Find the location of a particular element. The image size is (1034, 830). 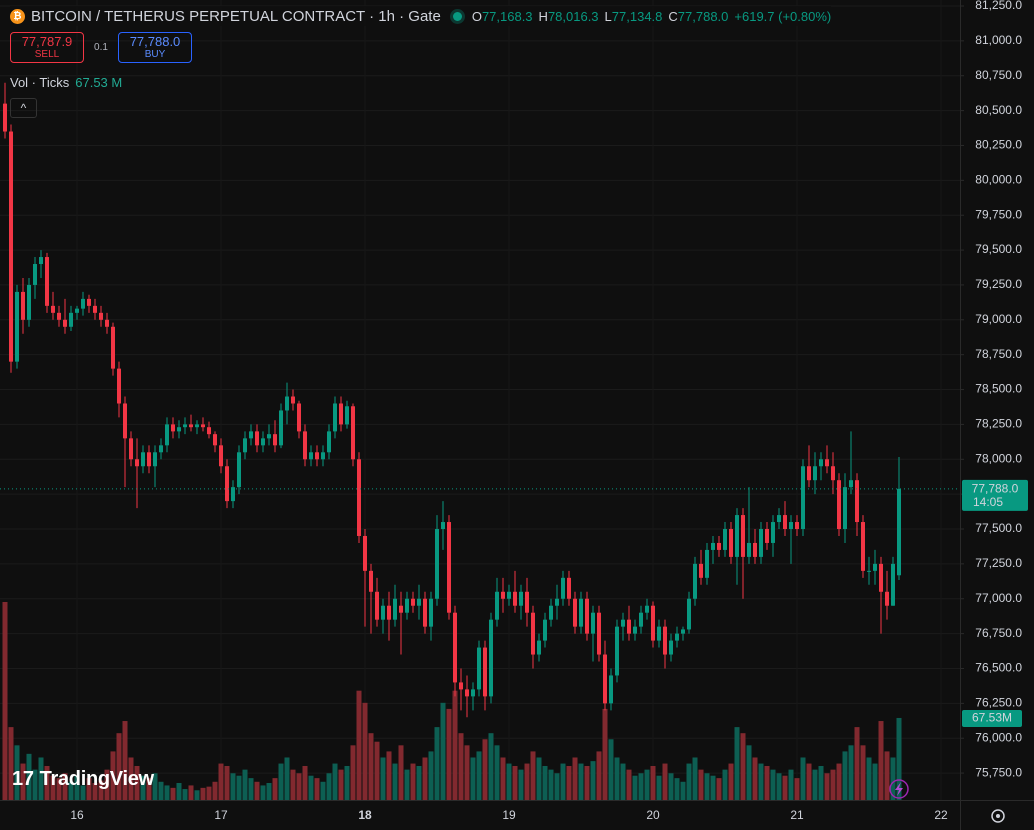

y-tick-label: 79,500.0 is located at coordinates (998, 249).